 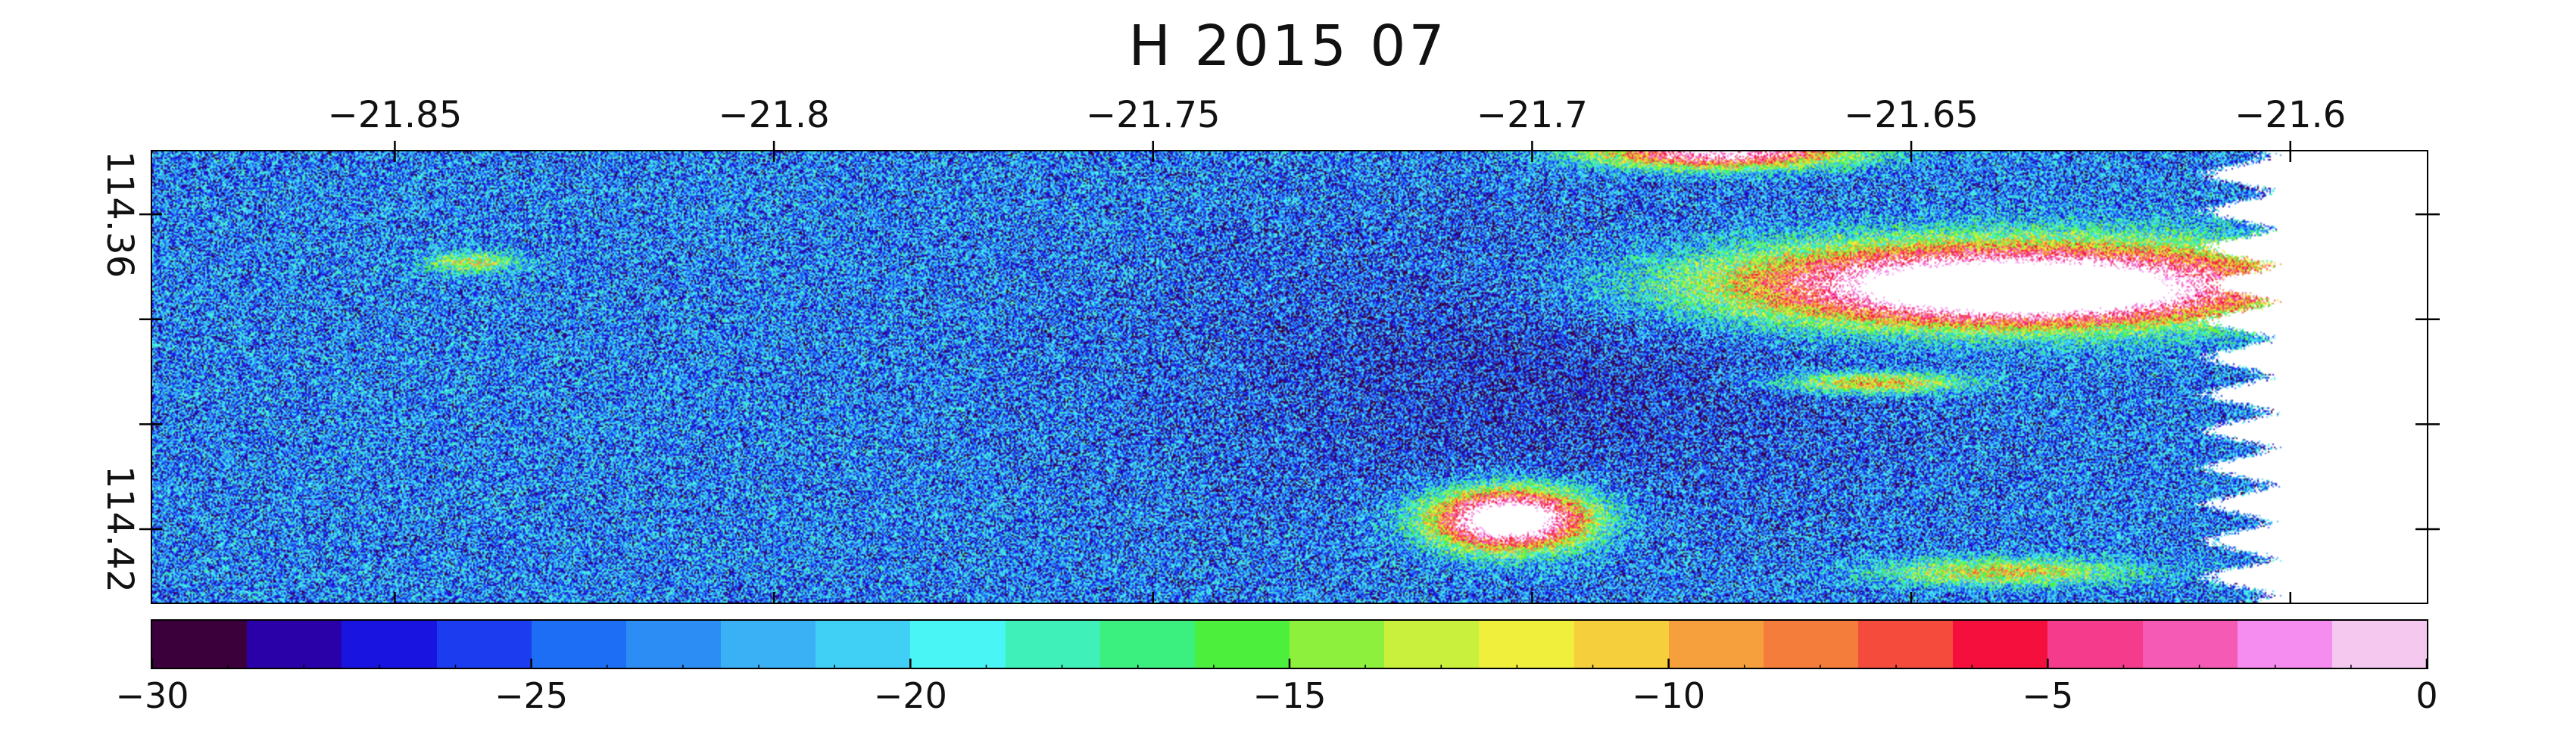 What do you see at coordinates (119, 214) in the screenshot?
I see `y-tick-label: 114.36` at bounding box center [119, 214].